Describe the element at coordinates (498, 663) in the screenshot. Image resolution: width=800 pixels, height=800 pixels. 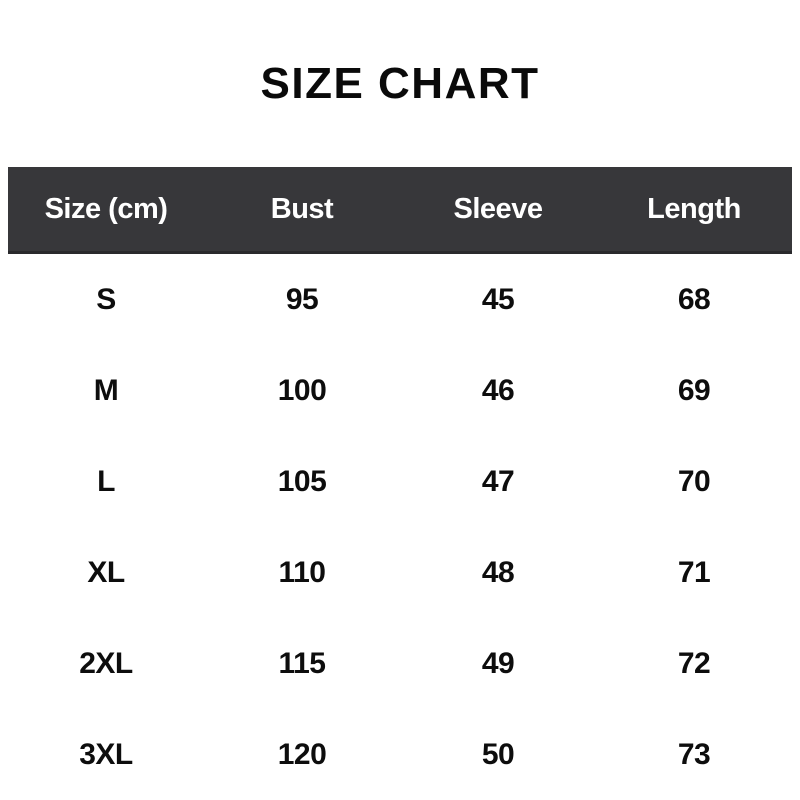
I see `cell-sleeve: 49` at that location.